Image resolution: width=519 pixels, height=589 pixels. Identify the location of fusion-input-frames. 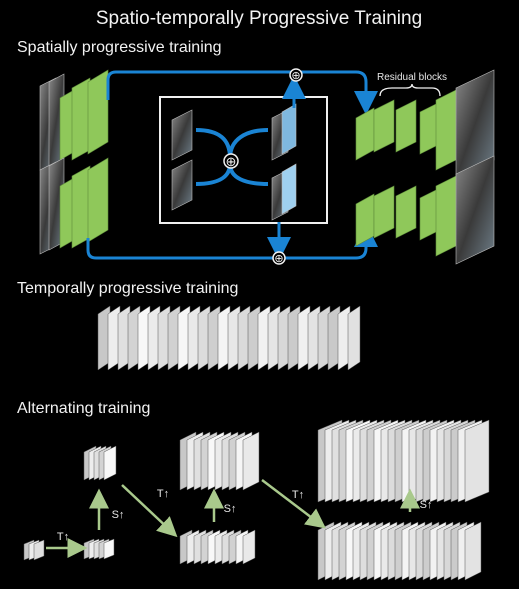
(182, 160).